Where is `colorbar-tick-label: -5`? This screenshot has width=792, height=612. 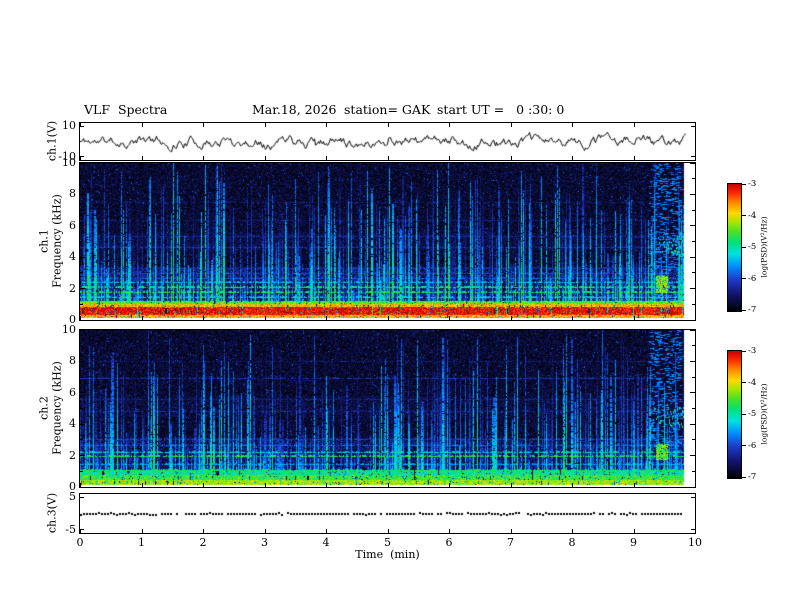 colorbar-tick-label: -5 is located at coordinates (752, 247).